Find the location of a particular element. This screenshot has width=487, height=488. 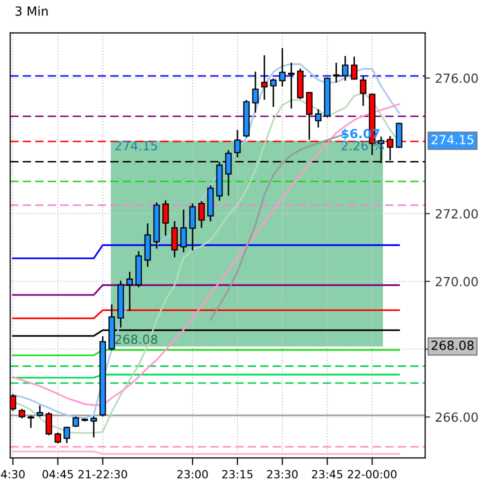

text: 274.15 is located at coordinates (453, 139).